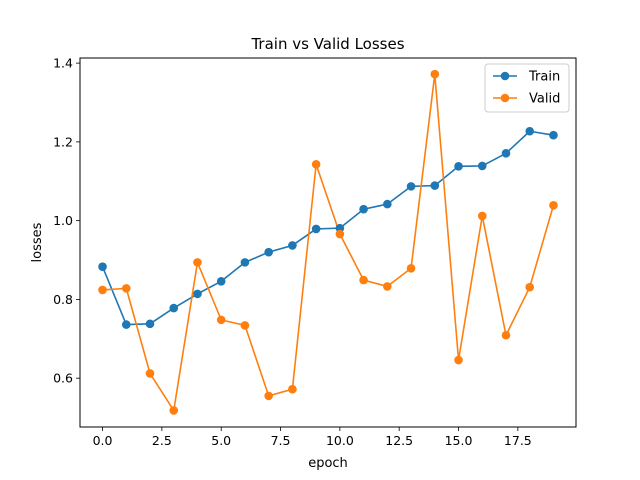  I want to click on legend-valid-label: Valid, so click(544, 99).